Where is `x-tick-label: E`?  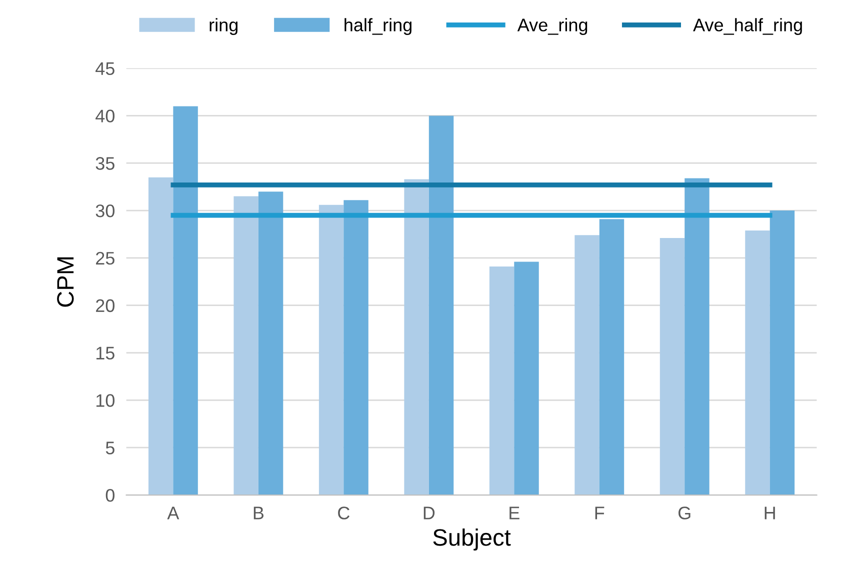 x-tick-label: E is located at coordinates (515, 513).